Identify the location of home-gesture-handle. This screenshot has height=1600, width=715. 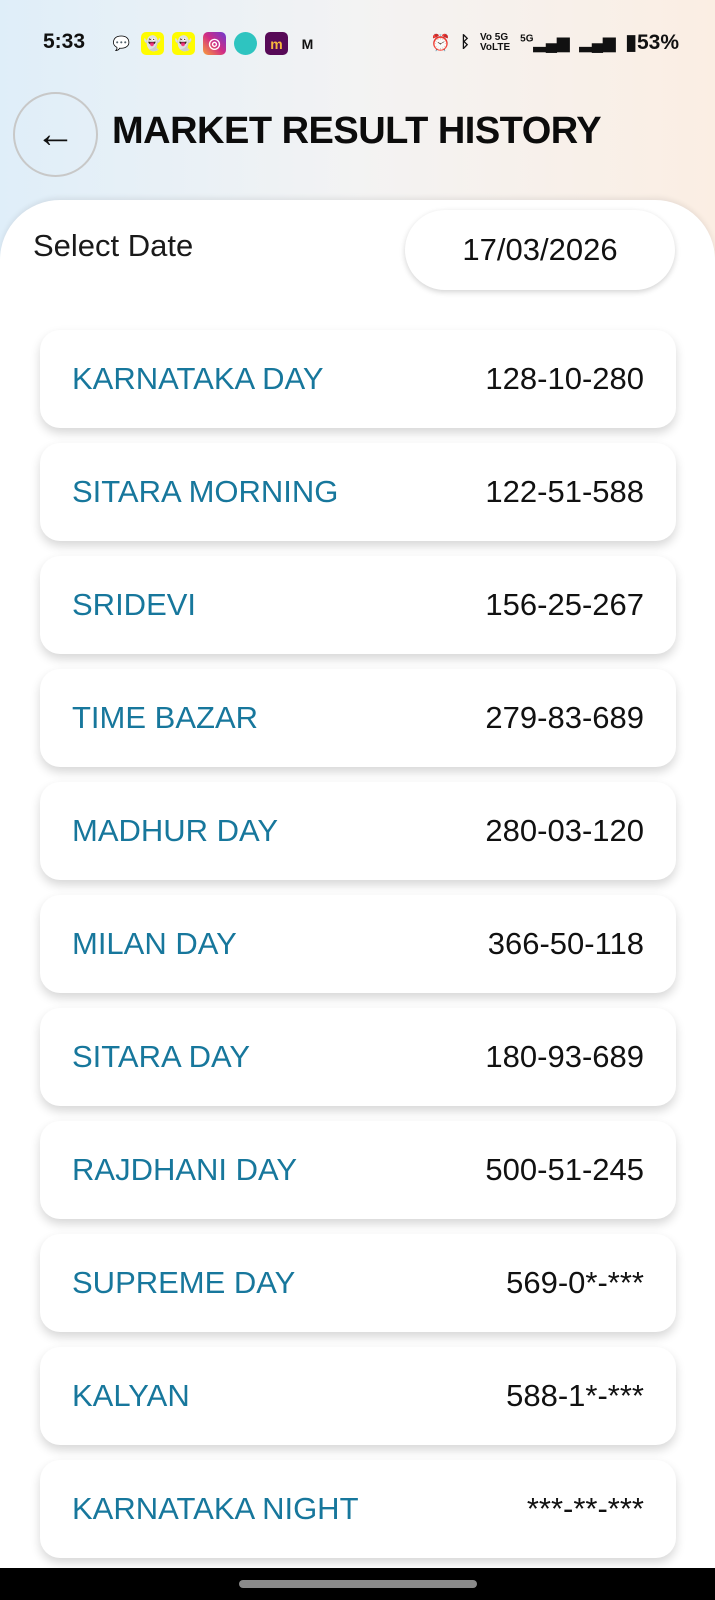
(358, 1584).